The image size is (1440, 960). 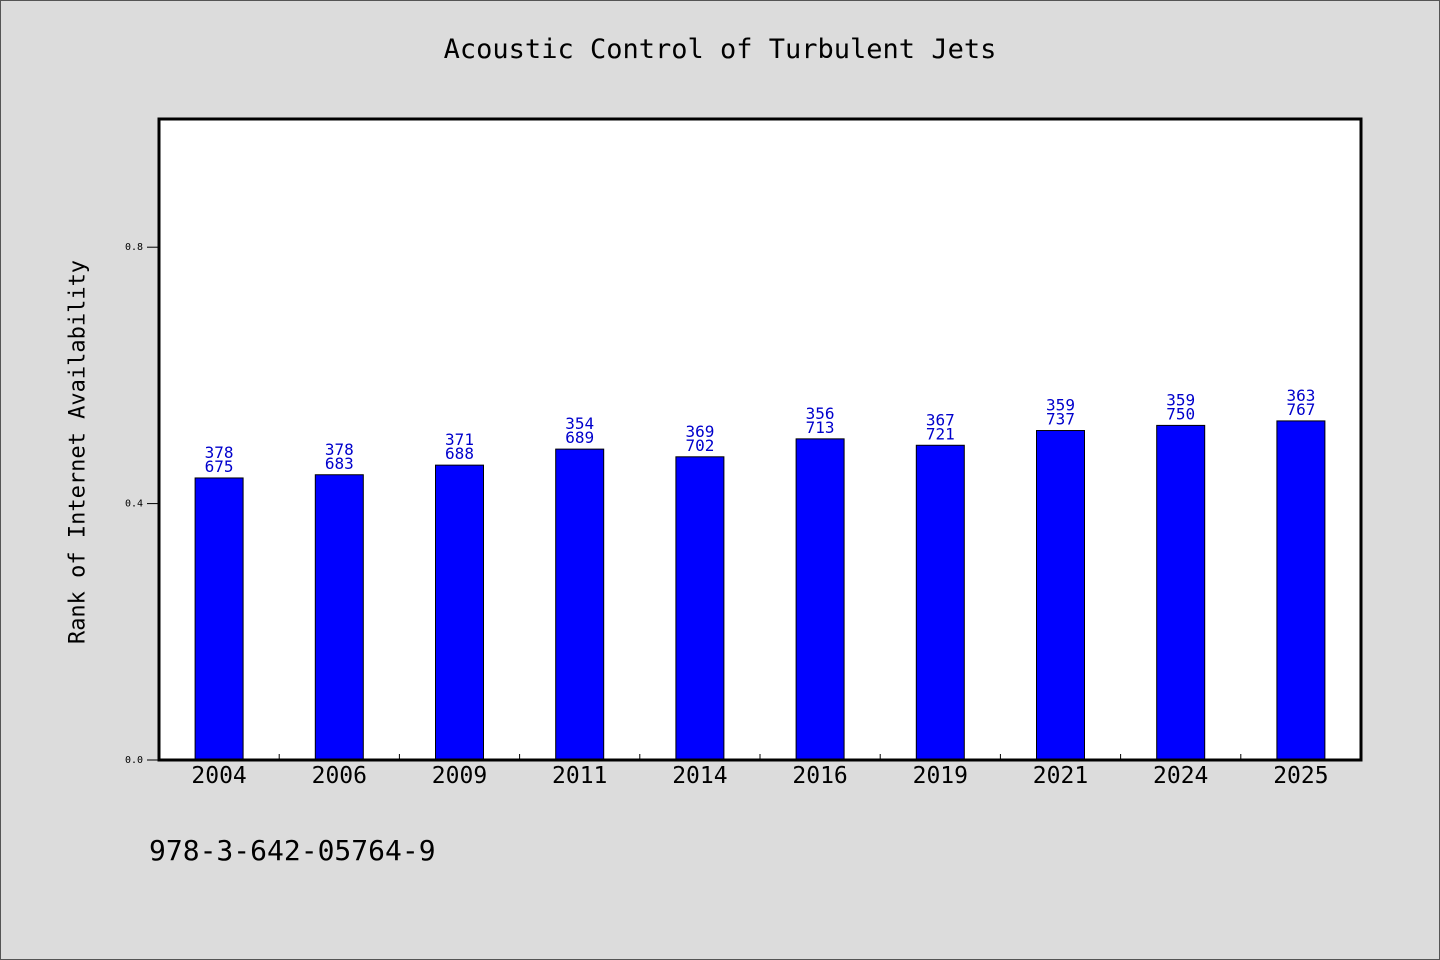 I want to click on x-tick-label-2011: 2011, so click(x=579, y=776).